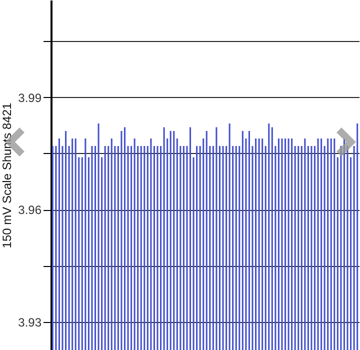  Describe the element at coordinates (7, 175) in the screenshot. I see `y-axis-title: 150 mV Scale Shunts 8421` at that location.